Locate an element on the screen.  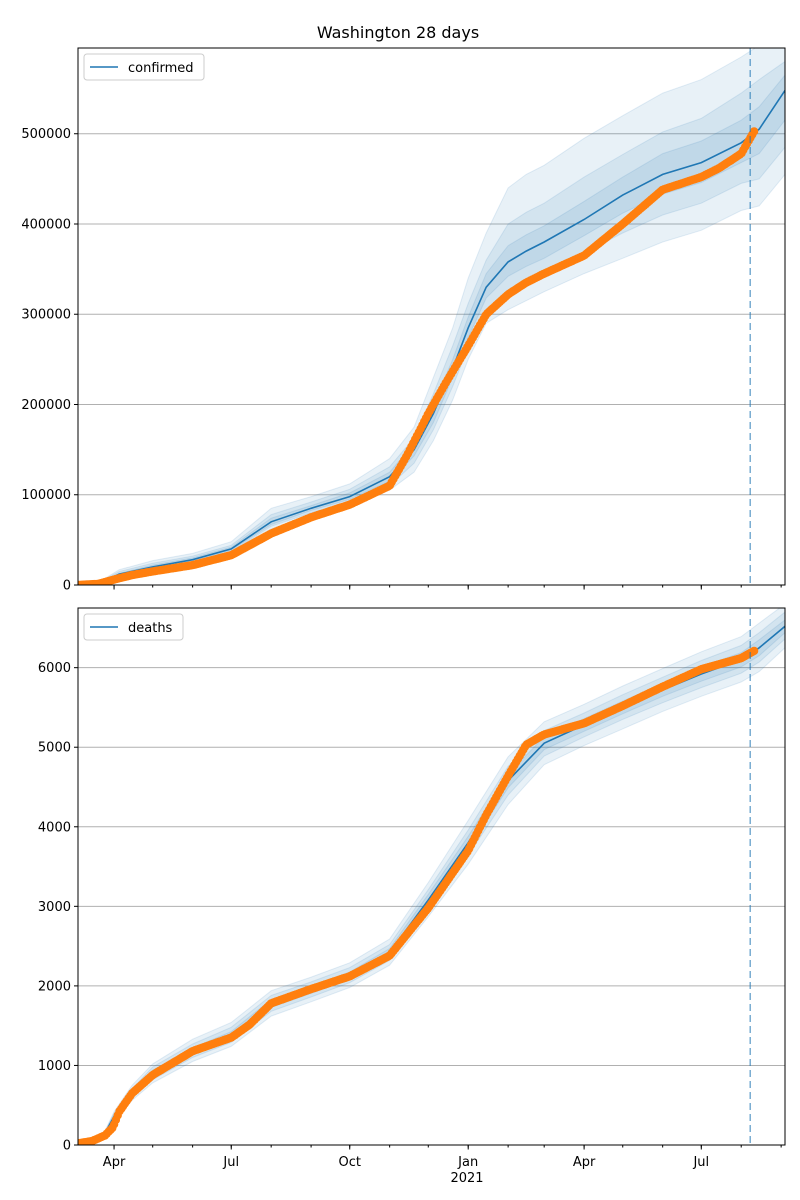
legend-label: confirmed is located at coordinates (161, 68).